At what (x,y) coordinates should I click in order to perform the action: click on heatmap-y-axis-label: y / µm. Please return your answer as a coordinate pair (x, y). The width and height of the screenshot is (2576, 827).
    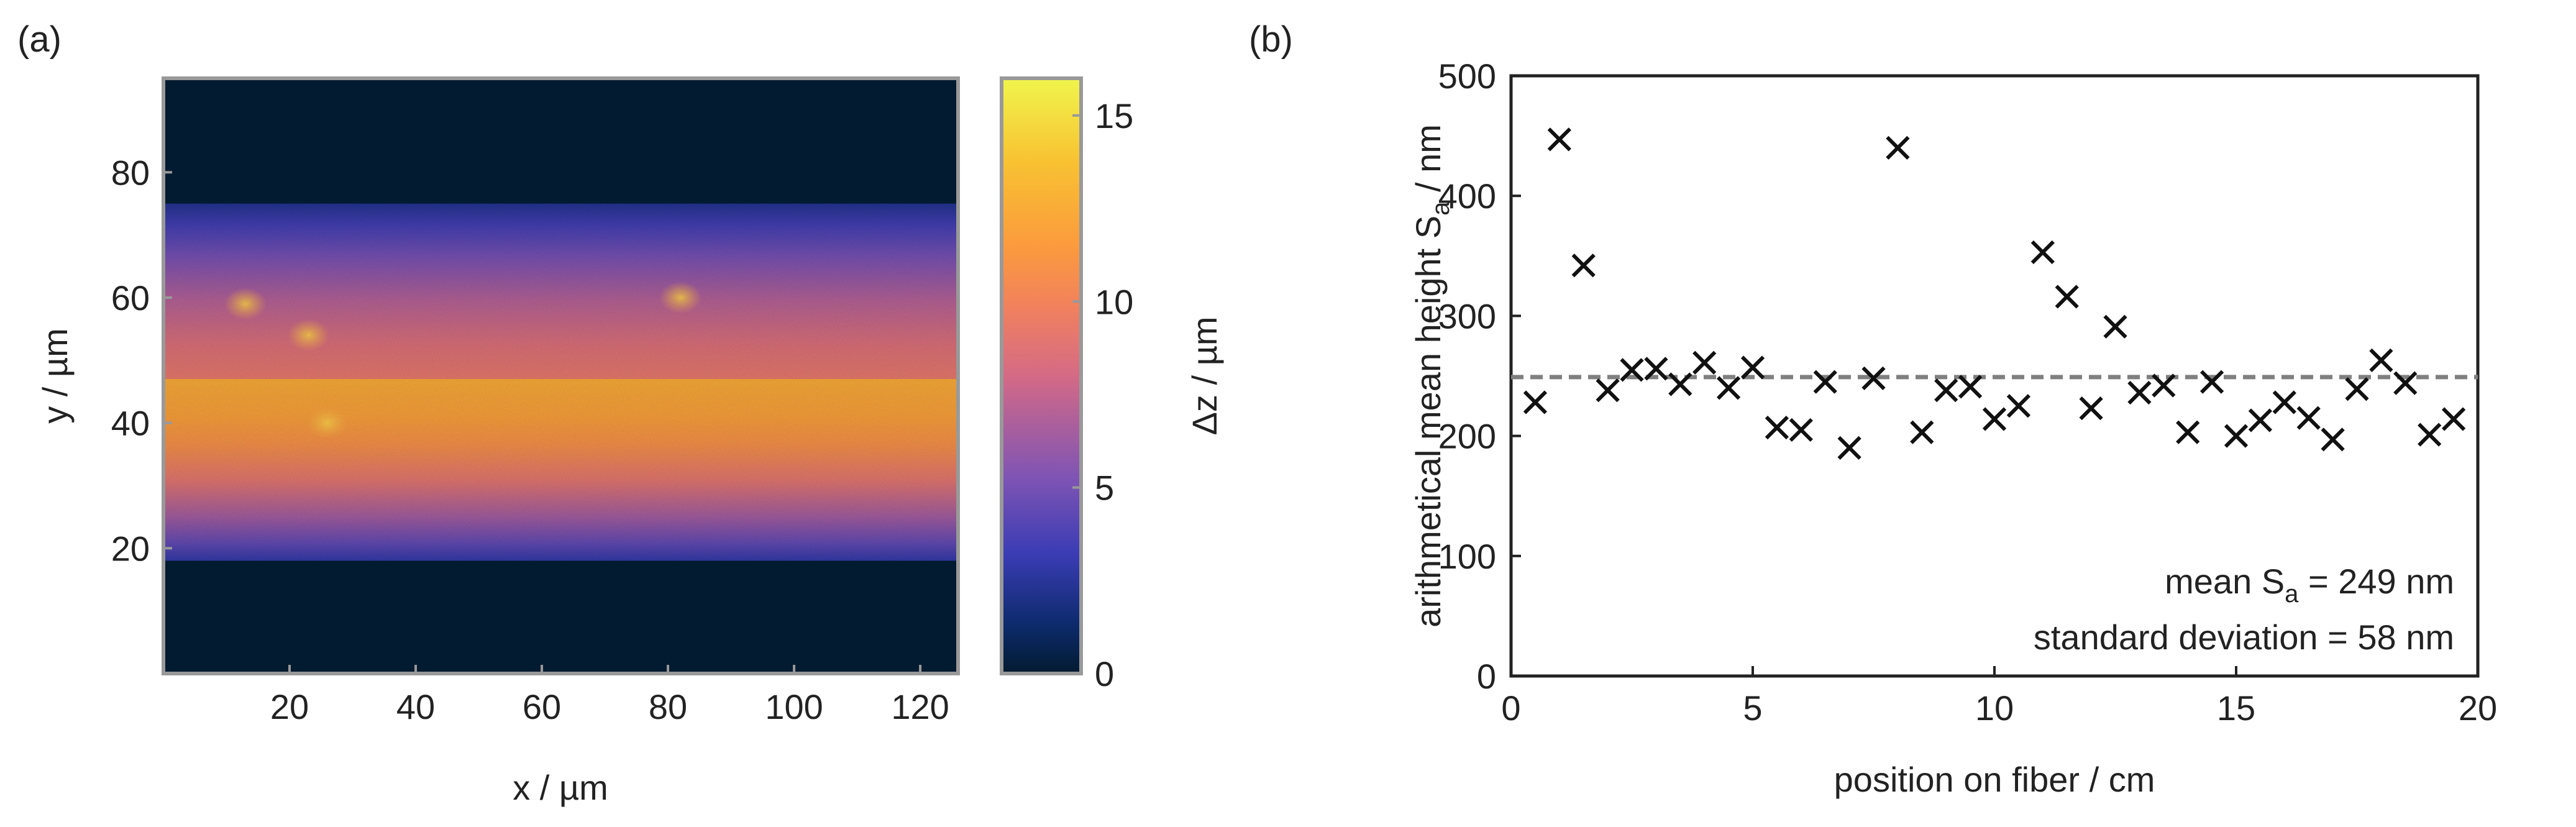
    Looking at the image, I should click on (55, 376).